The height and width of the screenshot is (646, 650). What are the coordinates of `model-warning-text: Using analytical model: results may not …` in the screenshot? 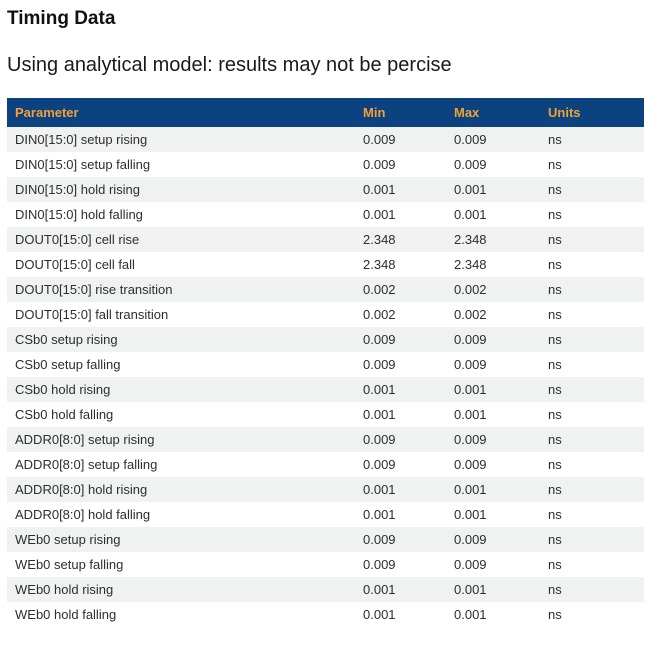 It's located at (229, 65).